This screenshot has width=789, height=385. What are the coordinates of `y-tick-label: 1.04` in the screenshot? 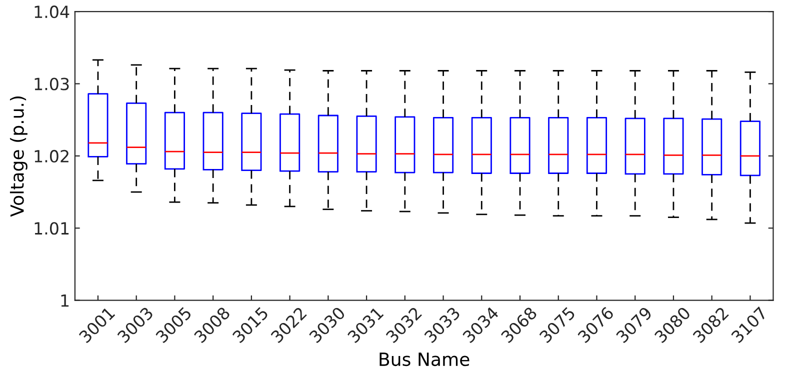 It's located at (52, 12).